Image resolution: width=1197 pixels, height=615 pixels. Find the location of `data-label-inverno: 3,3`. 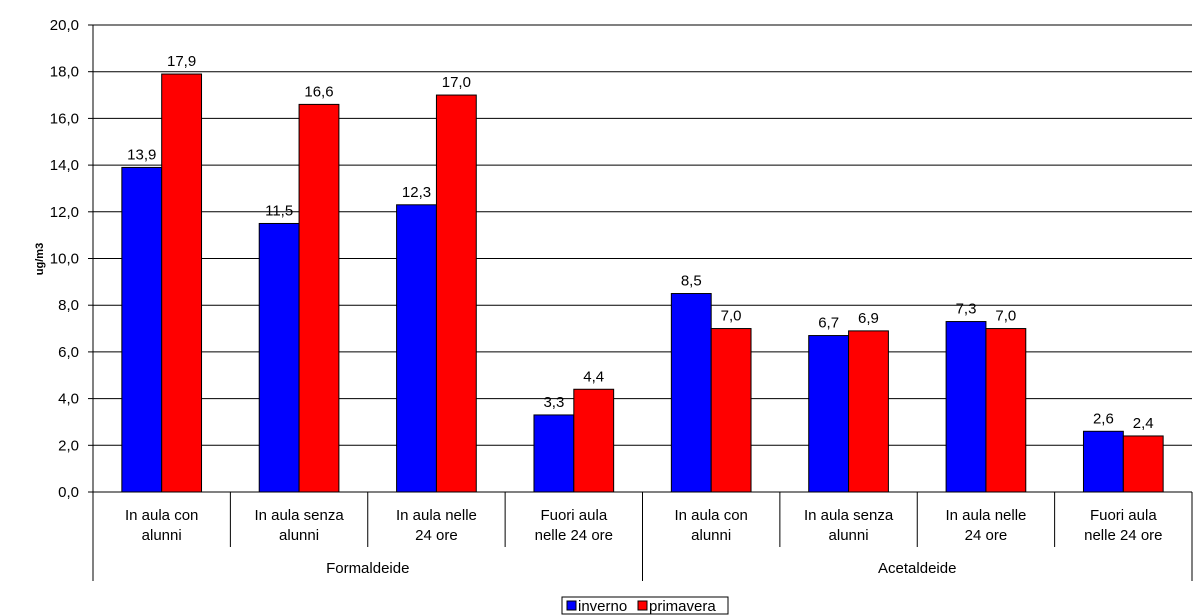

data-label-inverno: 3,3 is located at coordinates (553, 402).